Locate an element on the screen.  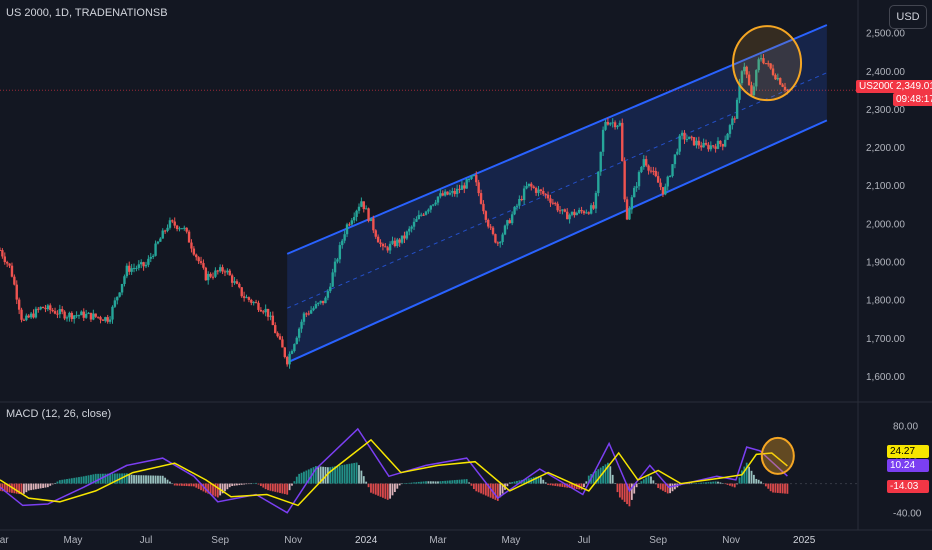
time-tick-label: Jul is located at coordinates (584, 540).